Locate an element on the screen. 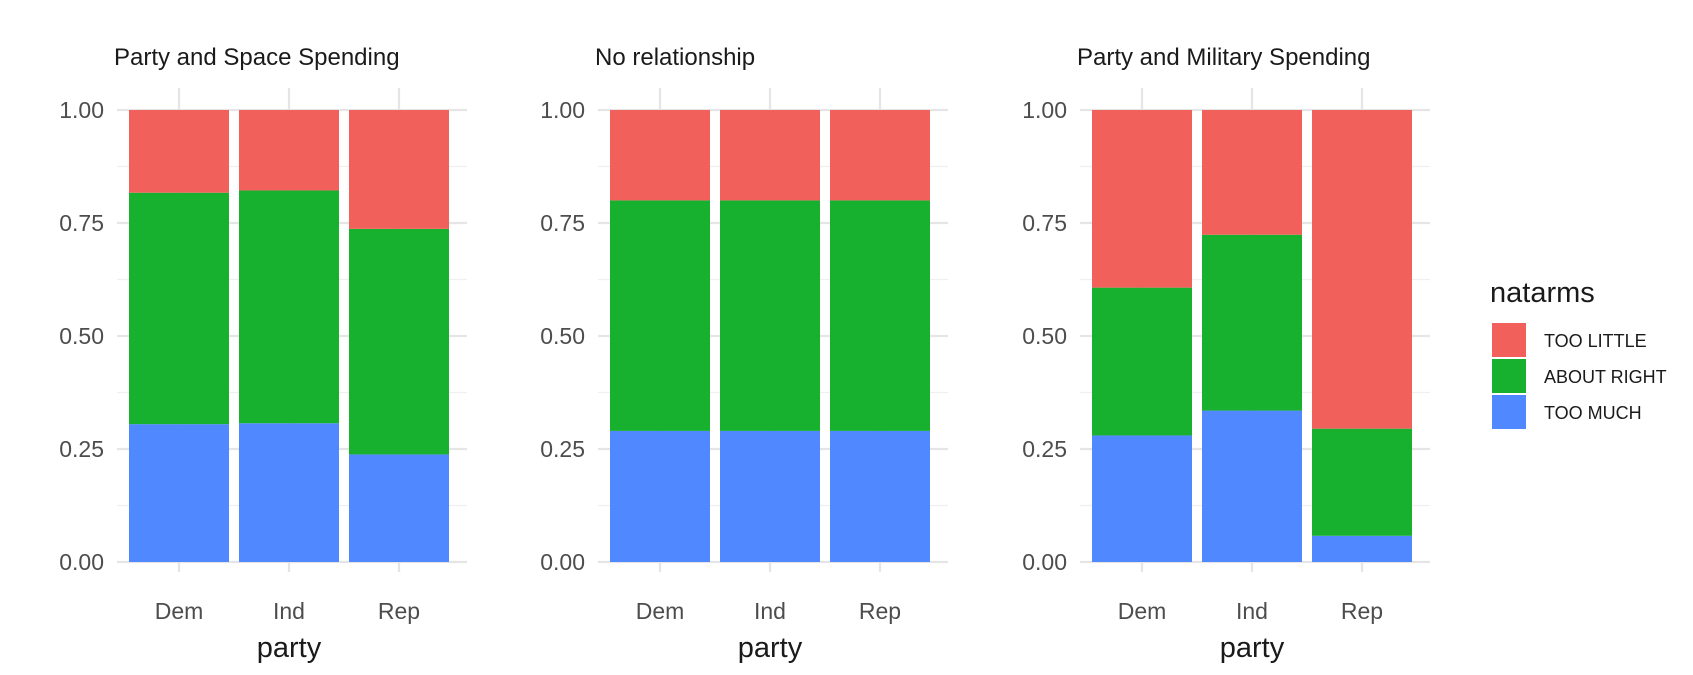  panel-title: Party and Military Spending is located at coordinates (1223, 57).